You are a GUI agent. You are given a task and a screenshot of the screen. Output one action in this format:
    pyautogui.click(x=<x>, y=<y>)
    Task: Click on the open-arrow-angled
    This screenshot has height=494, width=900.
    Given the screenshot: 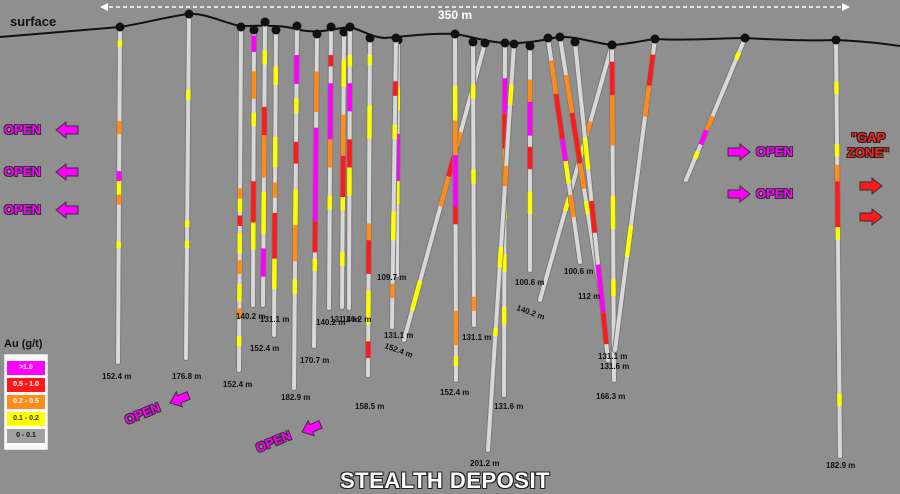 What is the action you would take?
    pyautogui.click(x=180, y=399)
    